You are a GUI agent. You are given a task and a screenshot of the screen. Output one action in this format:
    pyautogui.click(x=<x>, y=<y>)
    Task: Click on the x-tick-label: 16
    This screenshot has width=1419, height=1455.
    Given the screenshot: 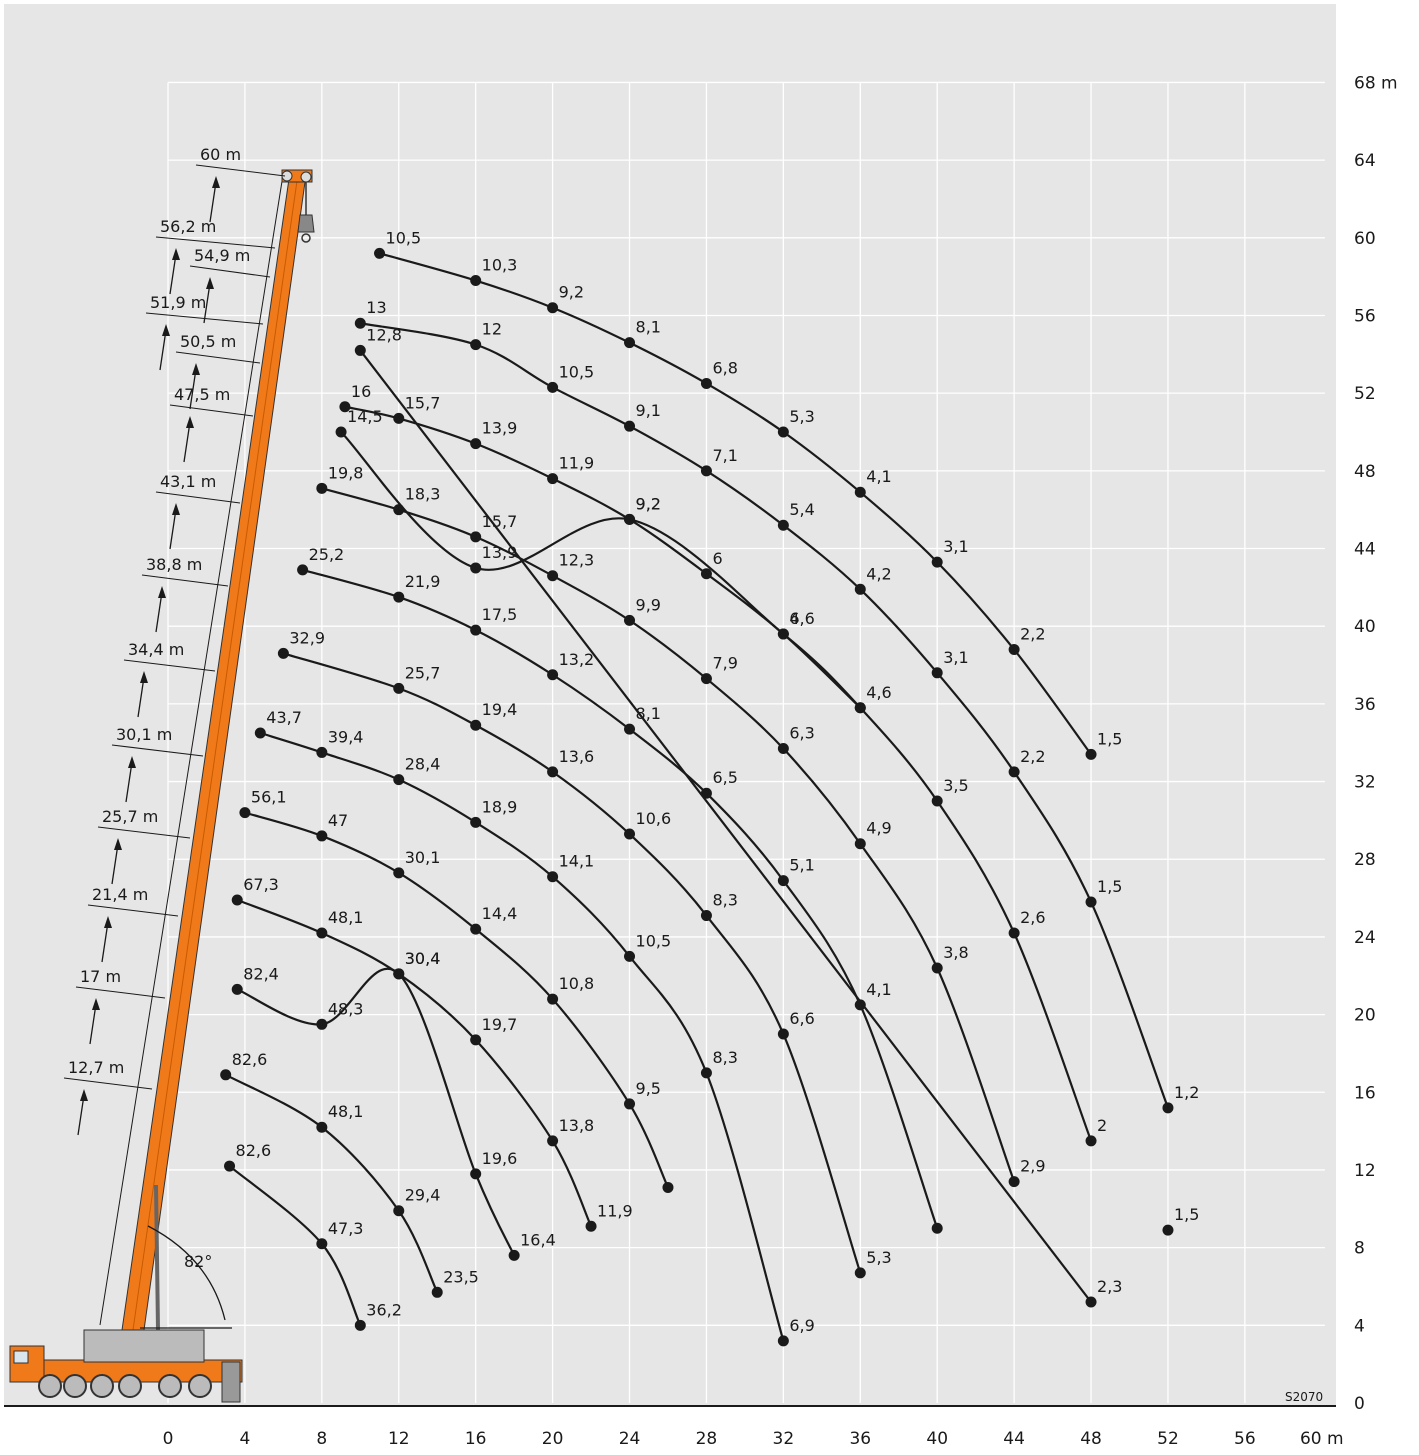 What is the action you would take?
    pyautogui.click(x=476, y=1439)
    